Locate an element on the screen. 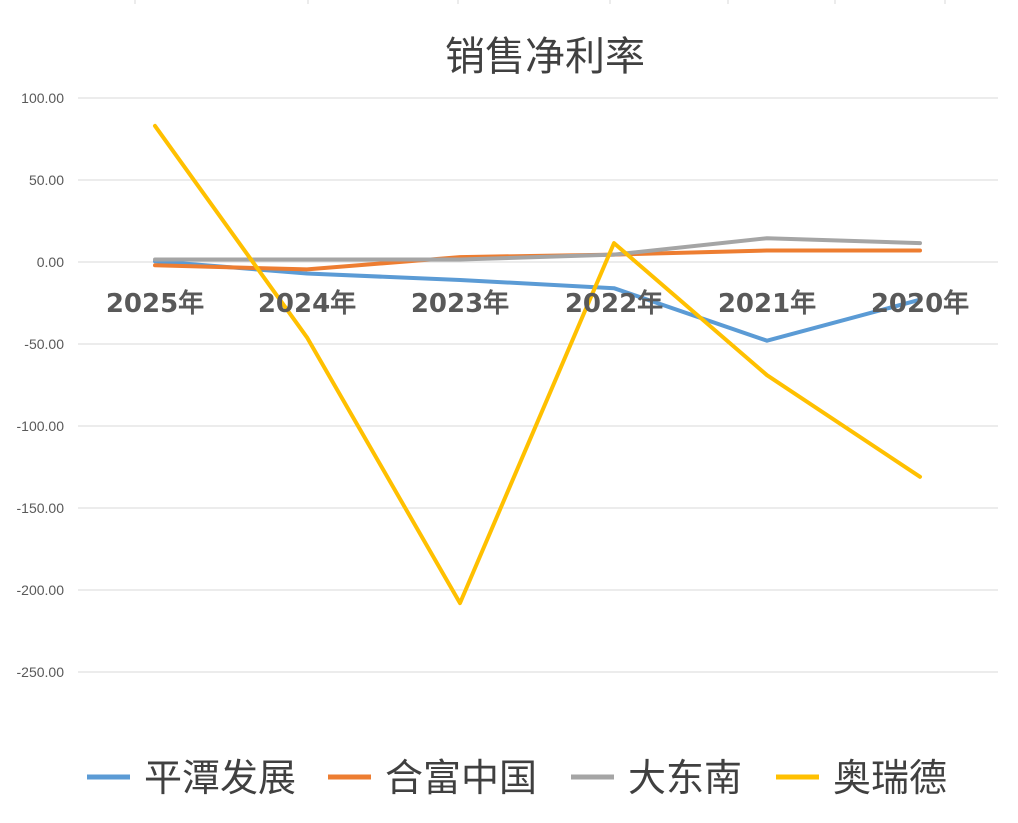 The height and width of the screenshot is (823, 1018). x-category-label: 2024年 is located at coordinates (307, 303).